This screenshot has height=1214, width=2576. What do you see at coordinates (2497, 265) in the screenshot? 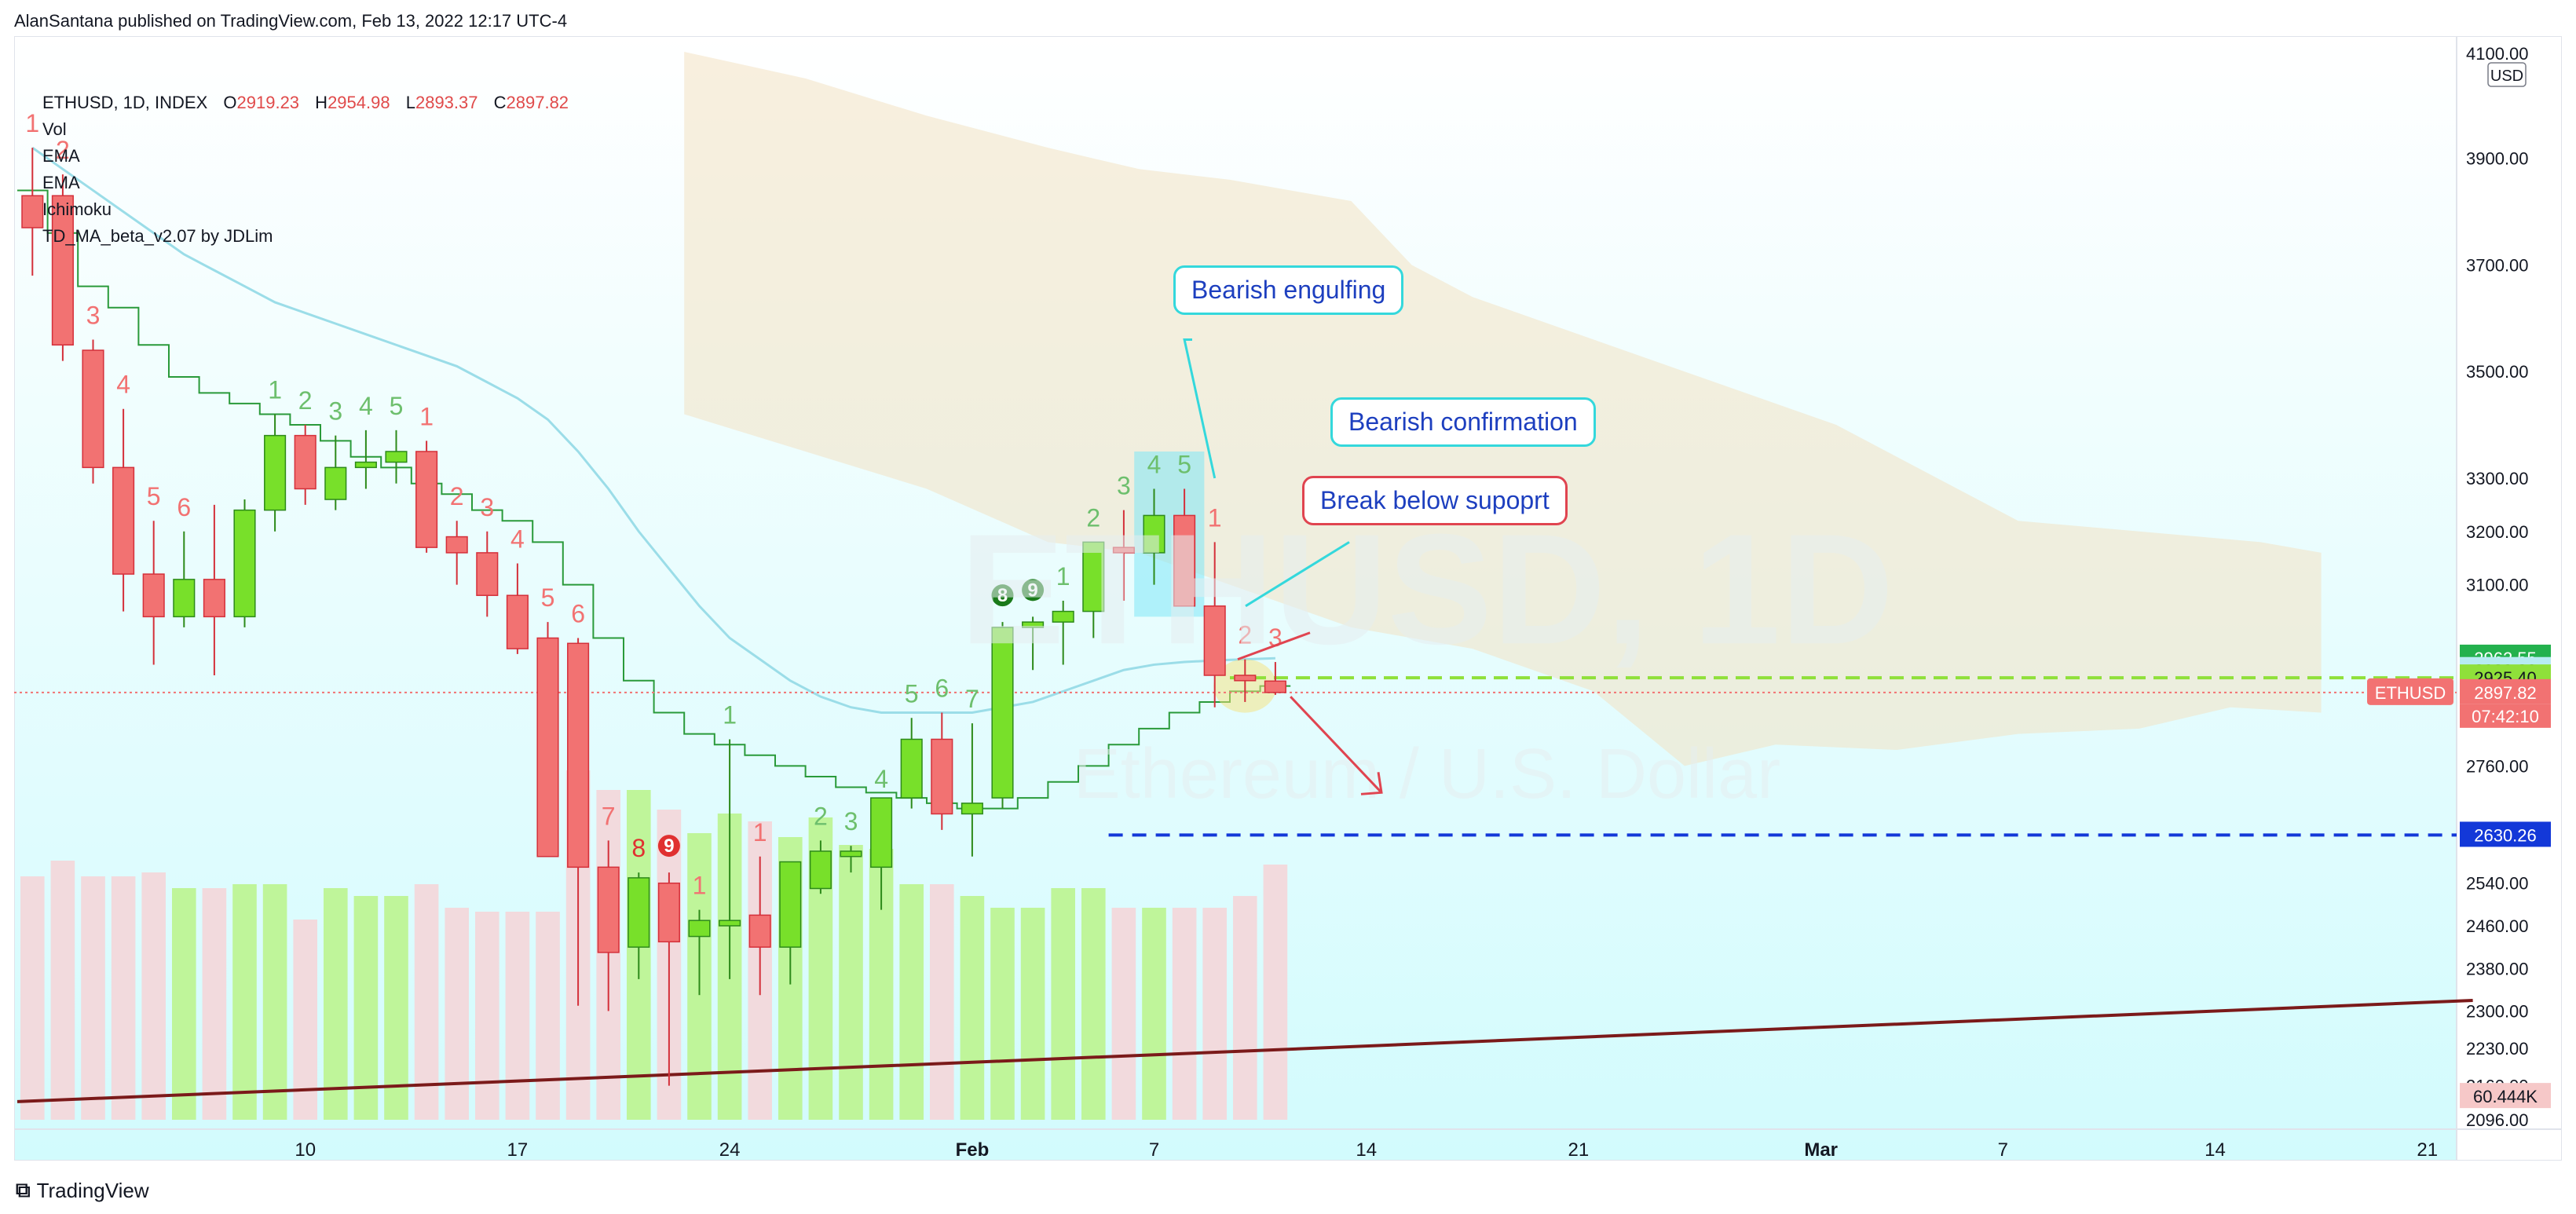
I see `y-tick-label: 3700.00` at bounding box center [2497, 265].